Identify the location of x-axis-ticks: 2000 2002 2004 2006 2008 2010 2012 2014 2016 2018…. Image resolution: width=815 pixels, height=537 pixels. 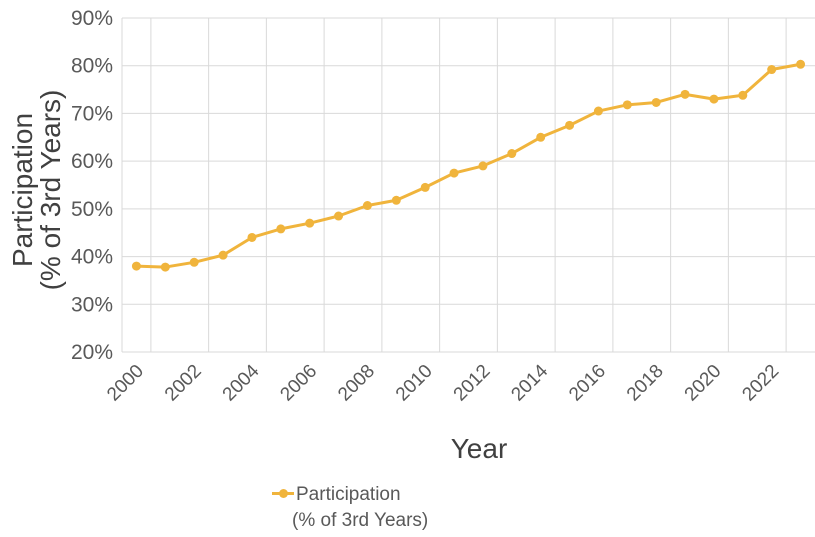
(443, 382).